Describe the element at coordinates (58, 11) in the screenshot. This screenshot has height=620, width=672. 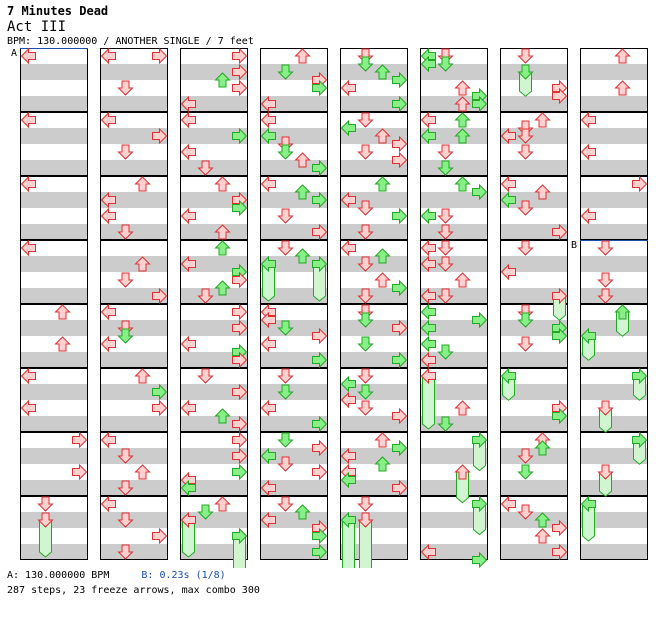
I see `chart-title: 7 Minutes Dead` at that location.